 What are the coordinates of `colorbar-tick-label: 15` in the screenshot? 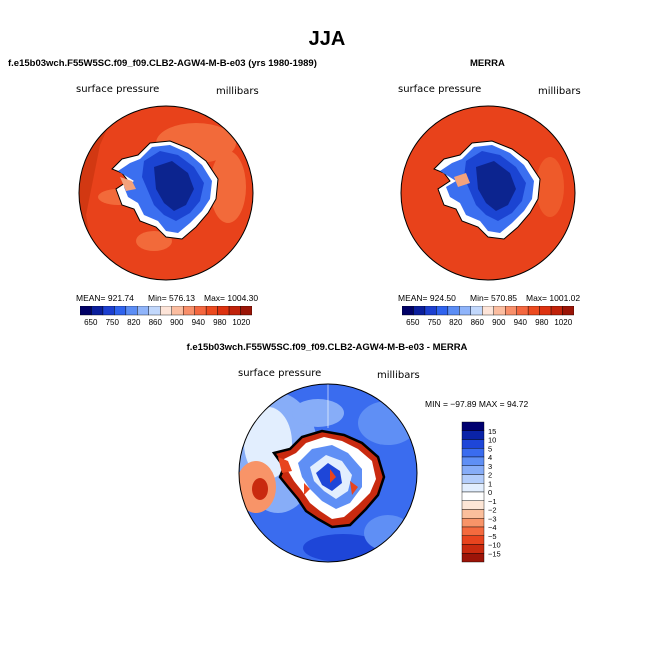 It's located at (492, 431).